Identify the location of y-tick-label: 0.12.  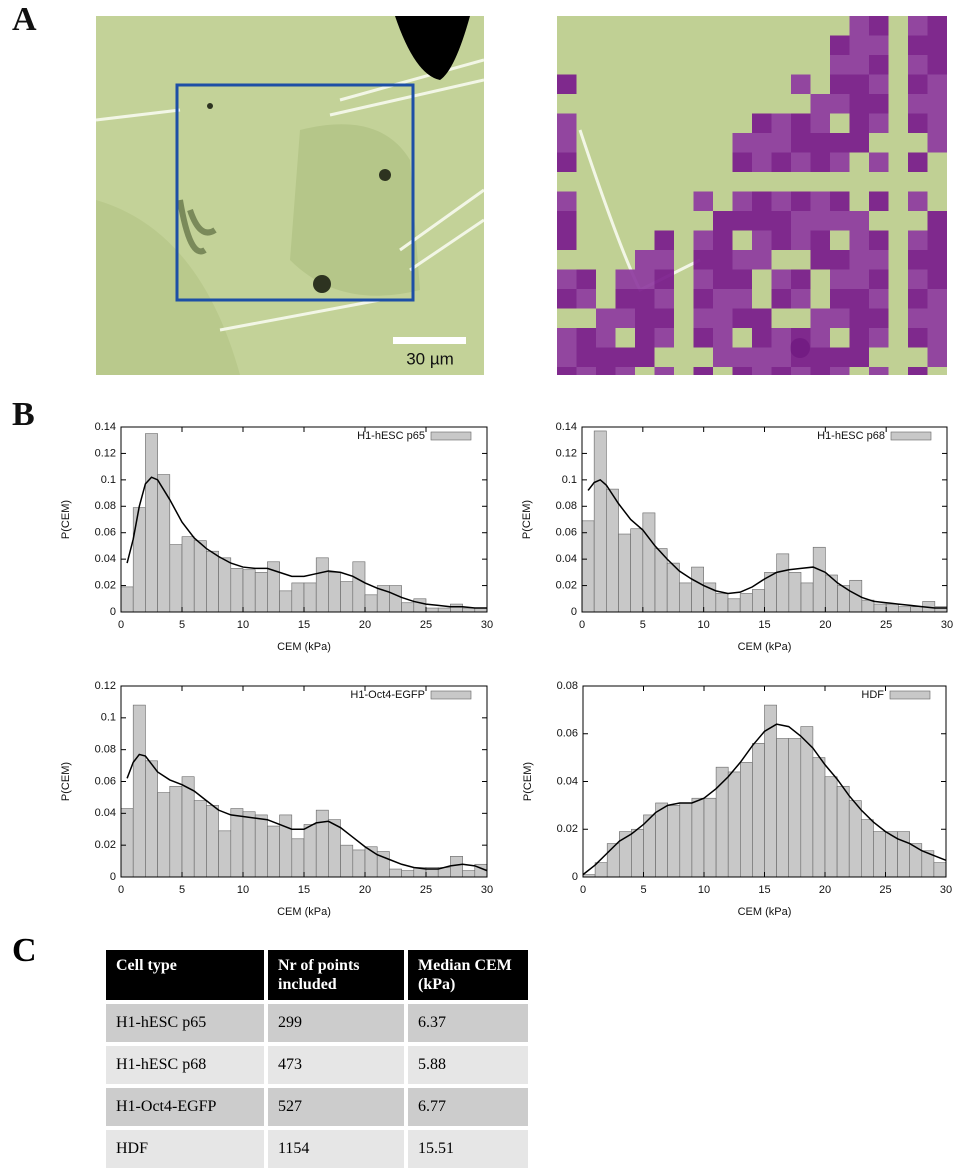
(566, 453).